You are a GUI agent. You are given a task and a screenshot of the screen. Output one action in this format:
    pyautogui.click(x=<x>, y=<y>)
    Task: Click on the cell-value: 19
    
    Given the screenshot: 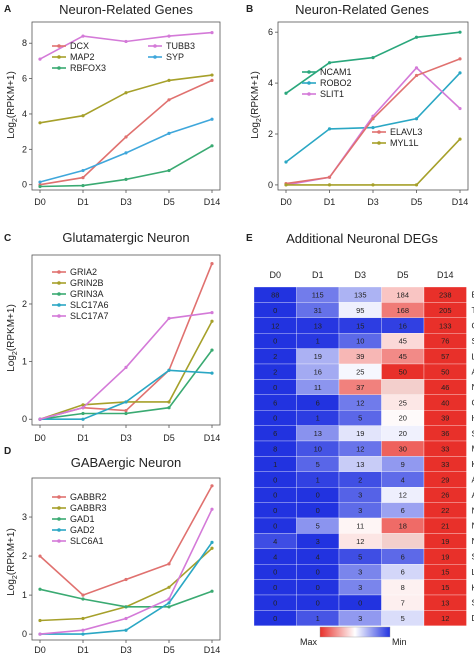 What is the action you would take?
    pyautogui.click(x=445, y=556)
    